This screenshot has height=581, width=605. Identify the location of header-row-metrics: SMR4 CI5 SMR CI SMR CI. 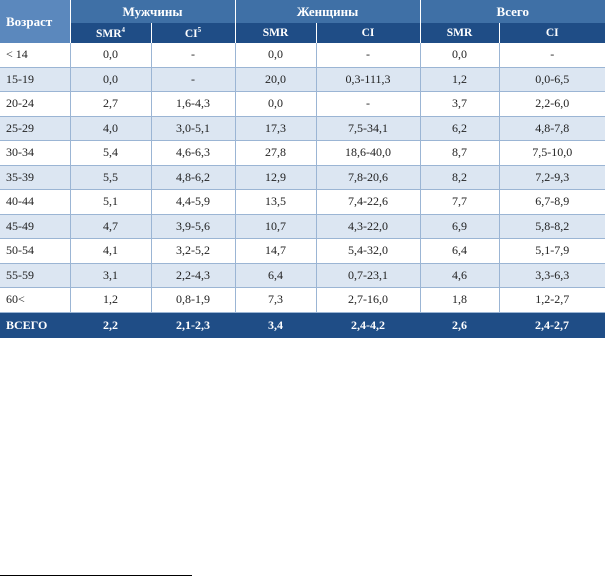
(302, 33).